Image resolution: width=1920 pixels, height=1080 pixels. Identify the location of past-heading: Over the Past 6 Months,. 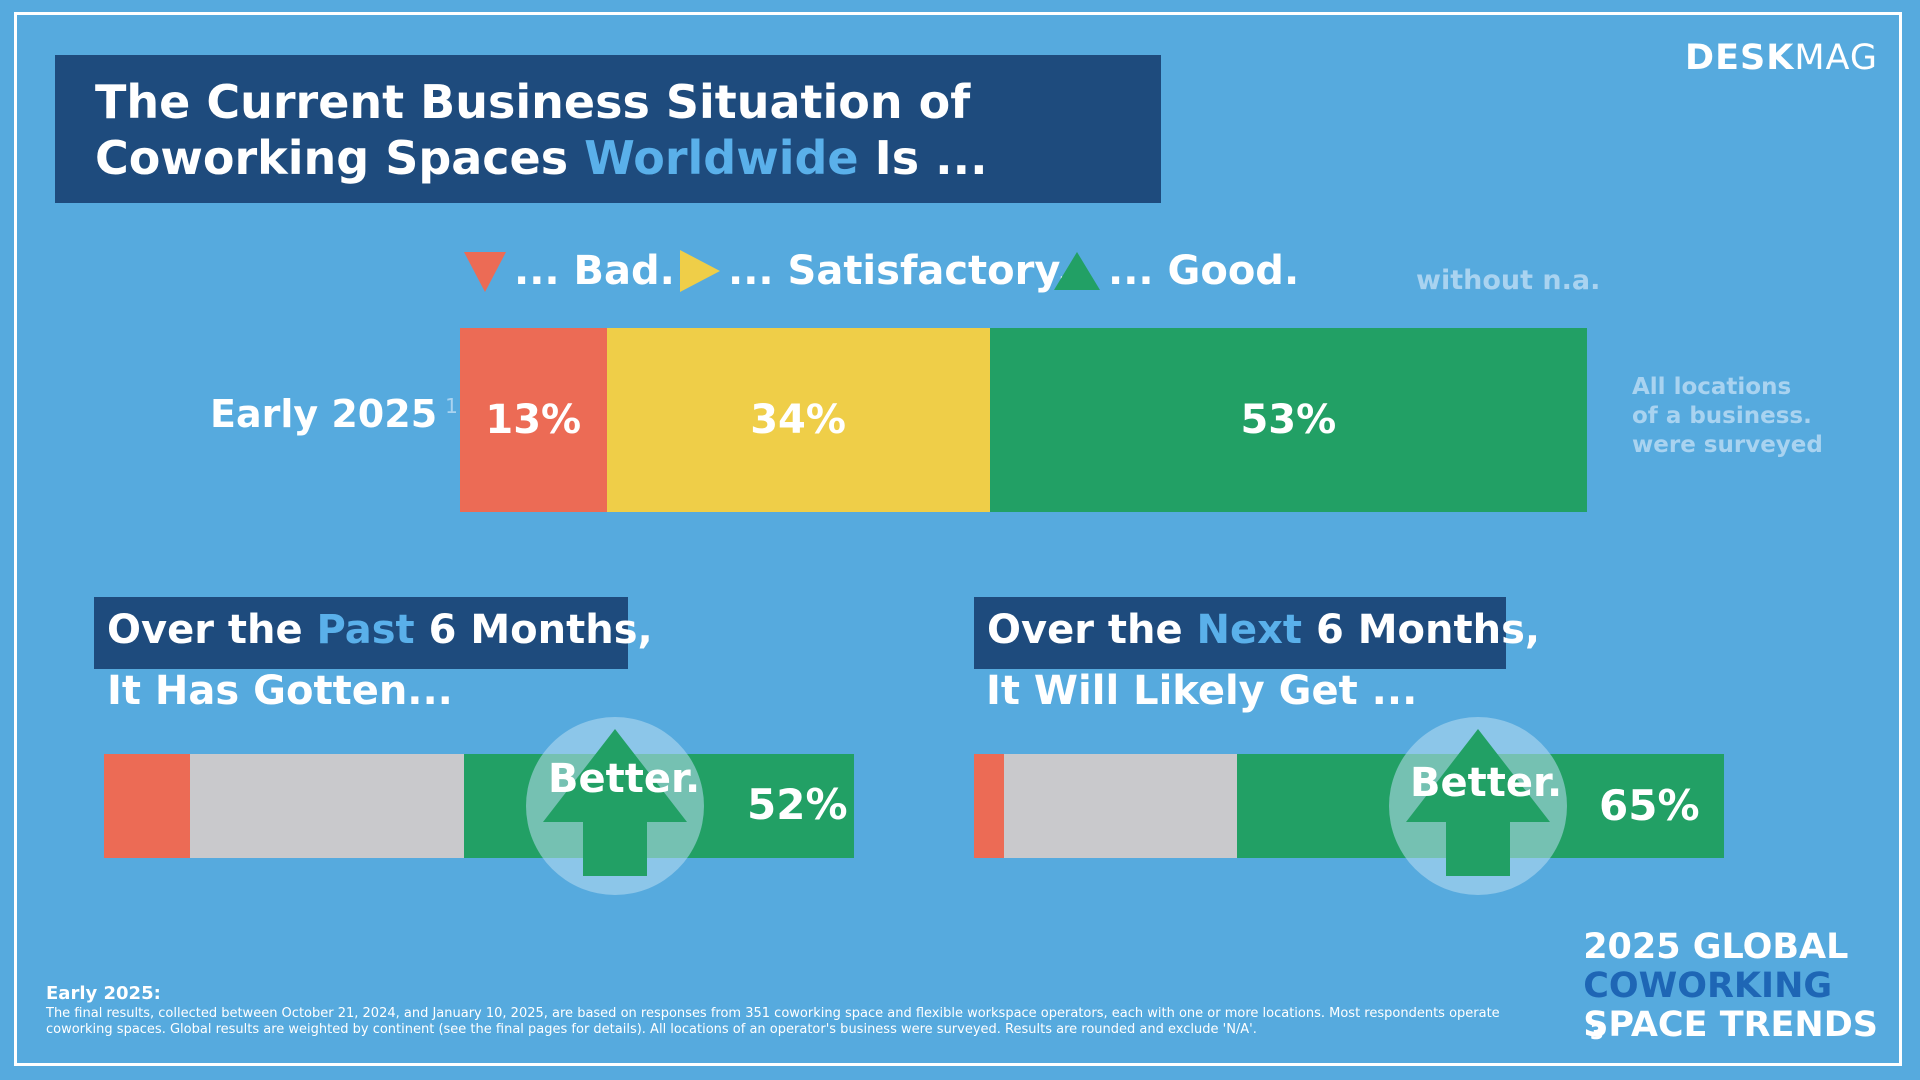
(373, 633).